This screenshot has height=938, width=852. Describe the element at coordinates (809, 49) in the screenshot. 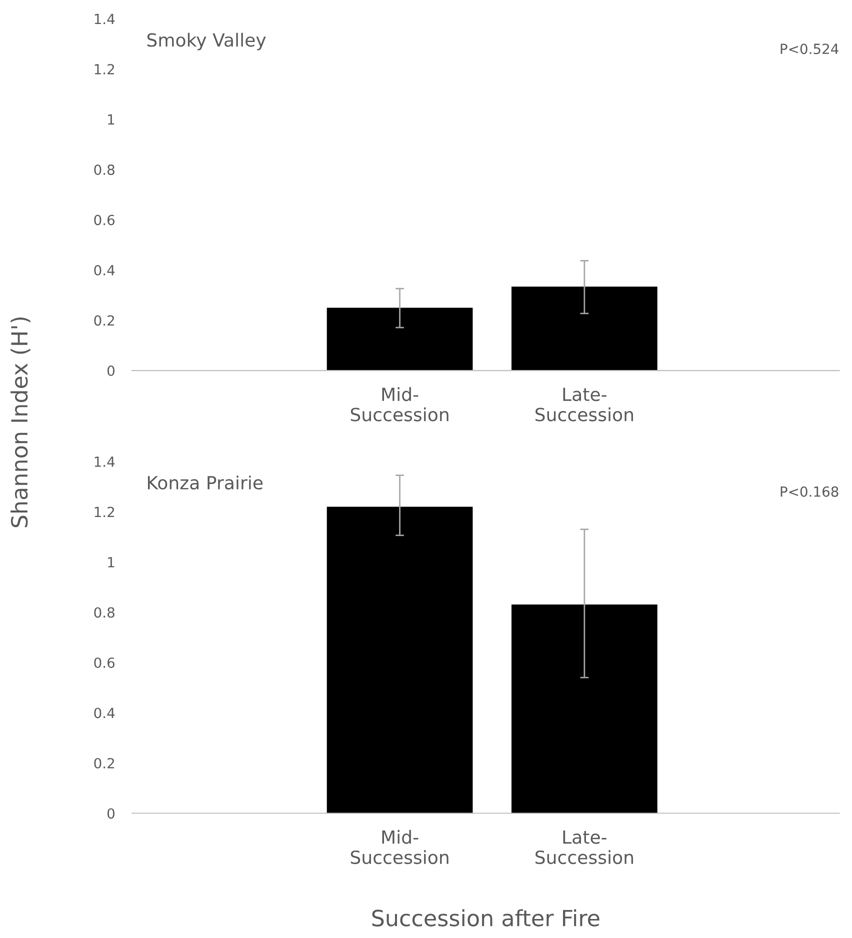

I see `annotation: P<0.524` at that location.